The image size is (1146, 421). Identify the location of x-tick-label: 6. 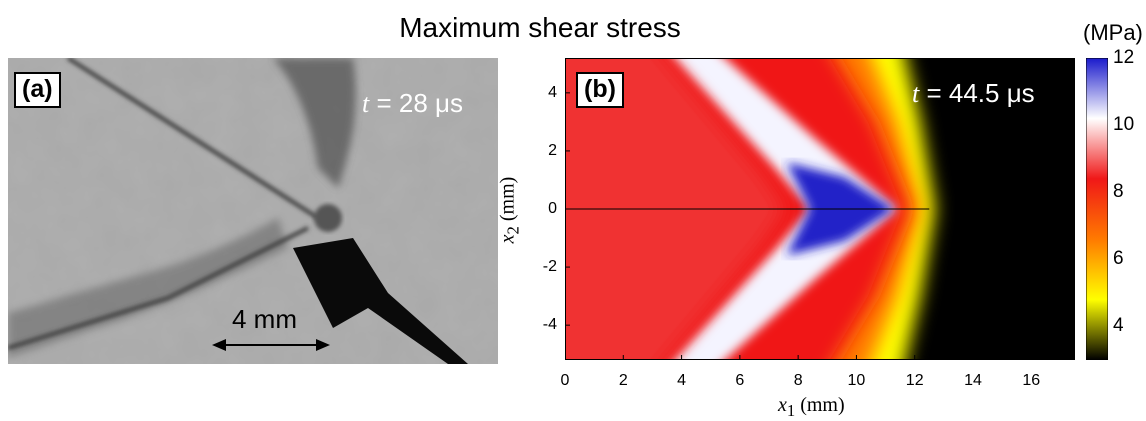
(740, 380).